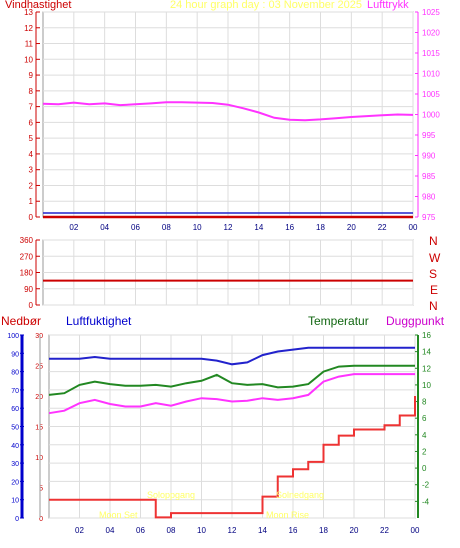  What do you see at coordinates (15, 354) in the screenshot?
I see `humidity-tick-label: 90` at bounding box center [15, 354].